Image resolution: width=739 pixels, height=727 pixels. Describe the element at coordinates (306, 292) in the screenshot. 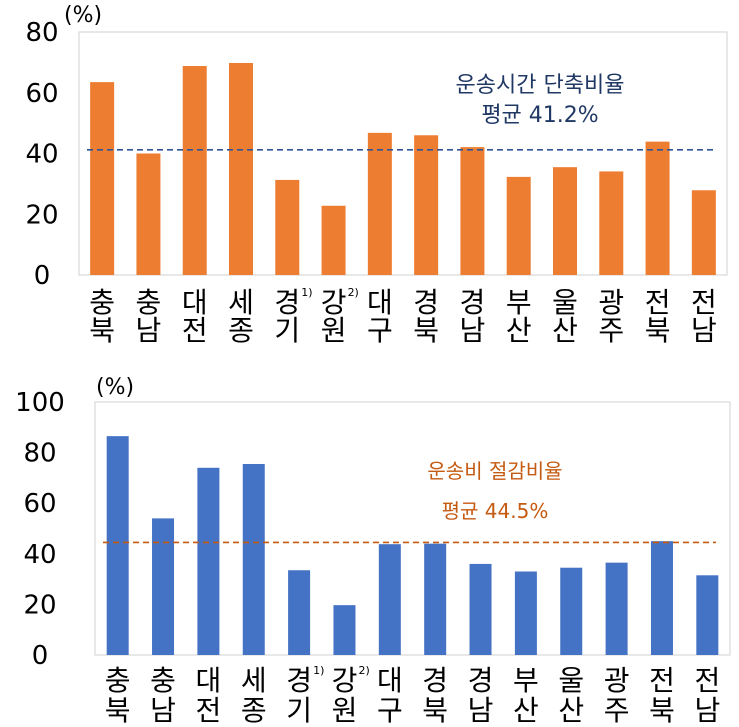

I see `category-footnote-mark: 1)` at that location.